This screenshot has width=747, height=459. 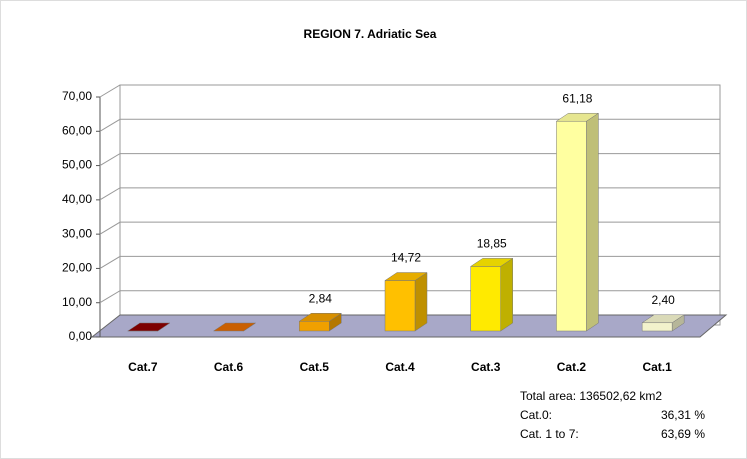 What do you see at coordinates (77, 130) in the screenshot?
I see `y-tick-label: 60,00` at bounding box center [77, 130].